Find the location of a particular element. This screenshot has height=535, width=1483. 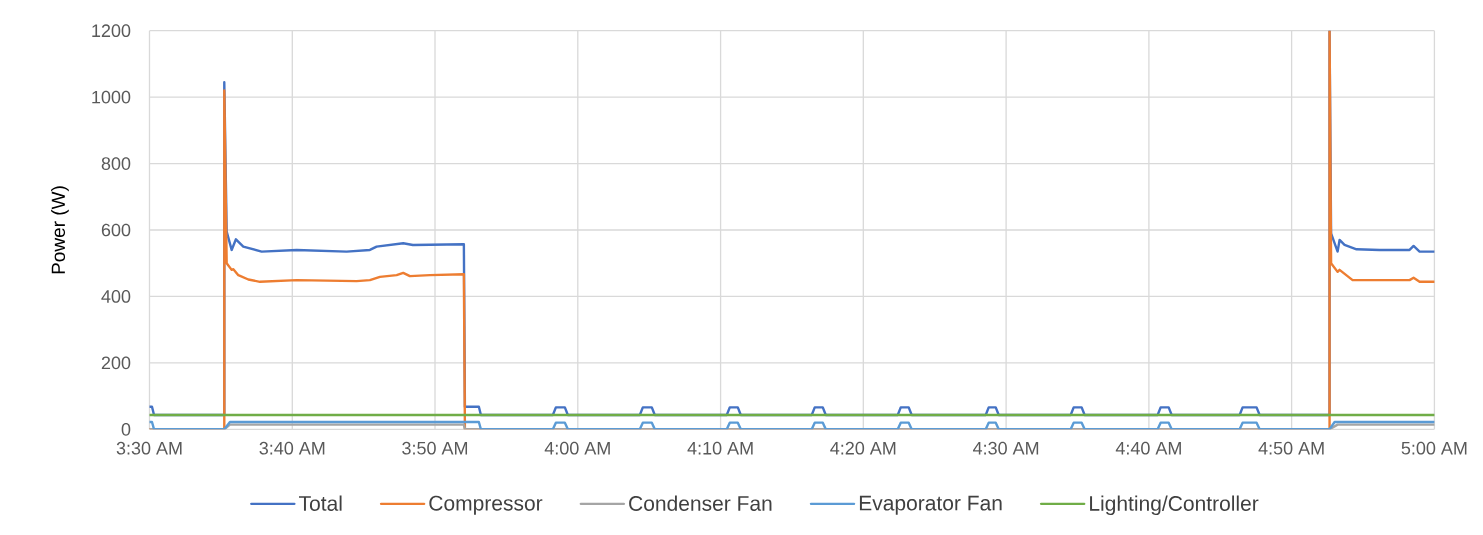

y-tick-label: 800 is located at coordinates (116, 163).